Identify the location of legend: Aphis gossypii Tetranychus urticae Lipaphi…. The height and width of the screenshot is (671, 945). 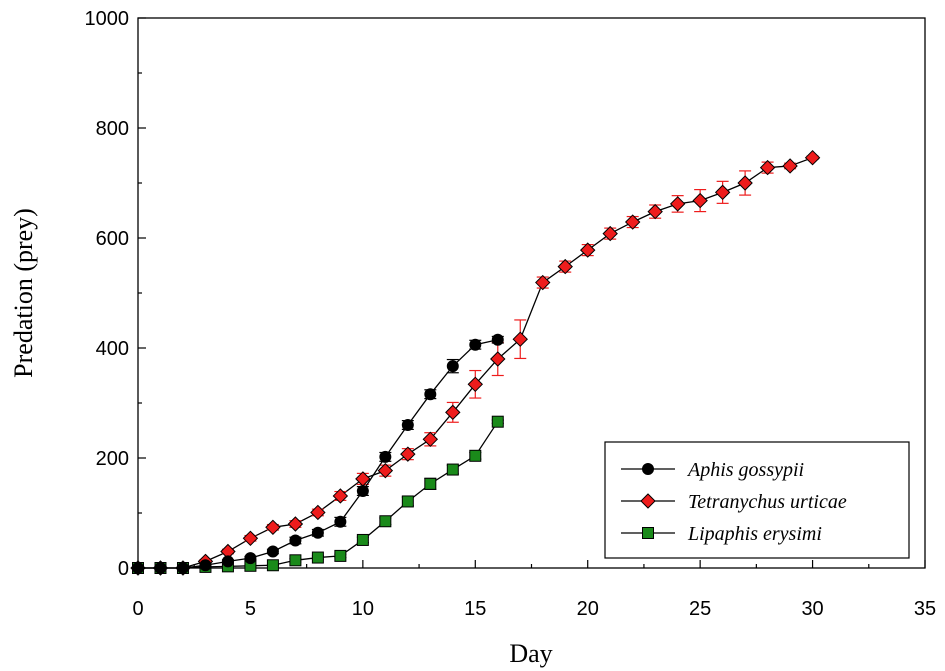
(757, 500).